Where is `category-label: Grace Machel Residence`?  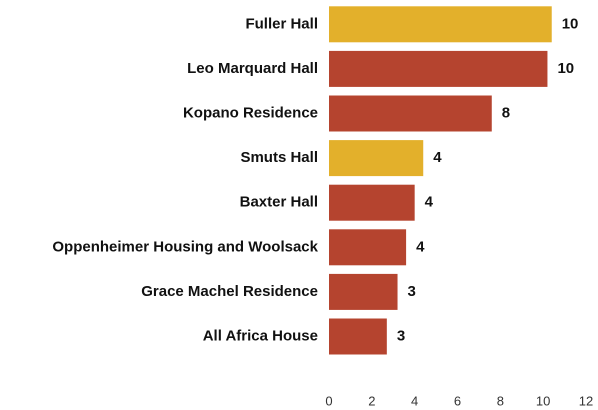 category-label: Grace Machel Residence is located at coordinates (229, 291).